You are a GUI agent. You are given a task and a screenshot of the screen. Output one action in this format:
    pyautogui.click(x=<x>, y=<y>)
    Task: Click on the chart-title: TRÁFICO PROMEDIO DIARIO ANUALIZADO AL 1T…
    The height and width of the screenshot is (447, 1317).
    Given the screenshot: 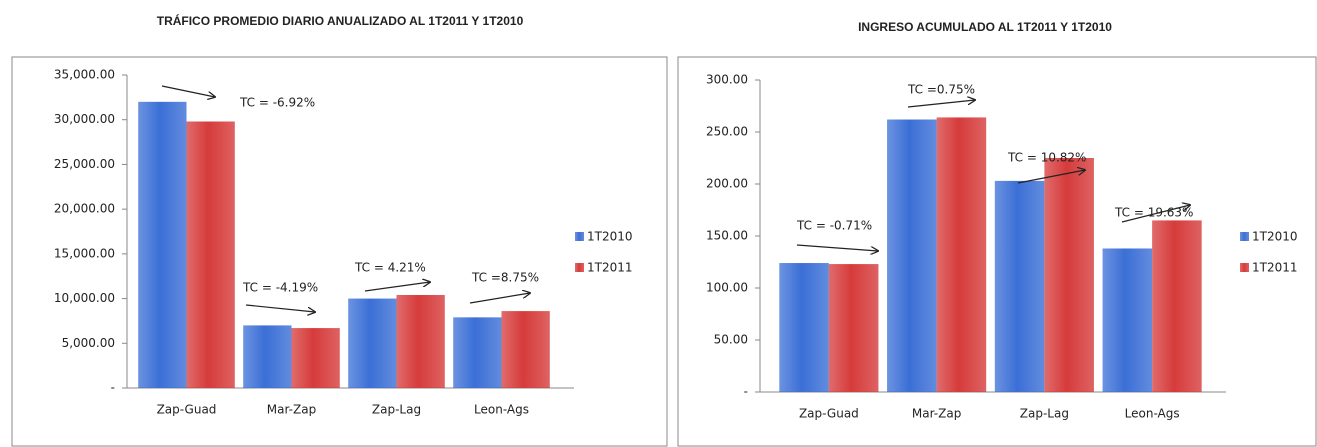 What is the action you would take?
    pyautogui.click(x=340, y=20)
    